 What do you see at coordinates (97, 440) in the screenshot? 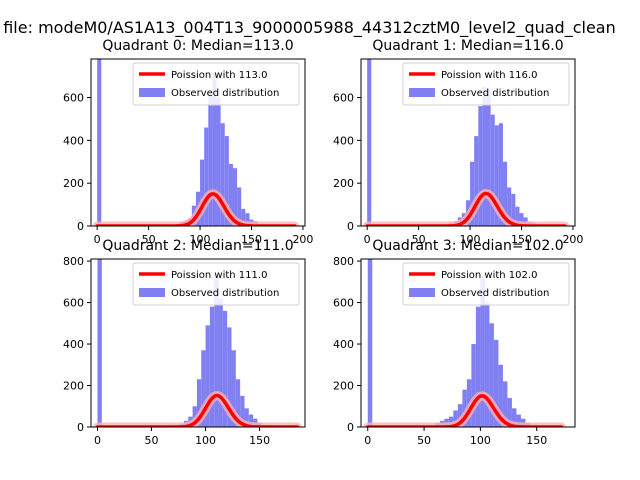
I see `x-tick-label: 0` at bounding box center [97, 440].